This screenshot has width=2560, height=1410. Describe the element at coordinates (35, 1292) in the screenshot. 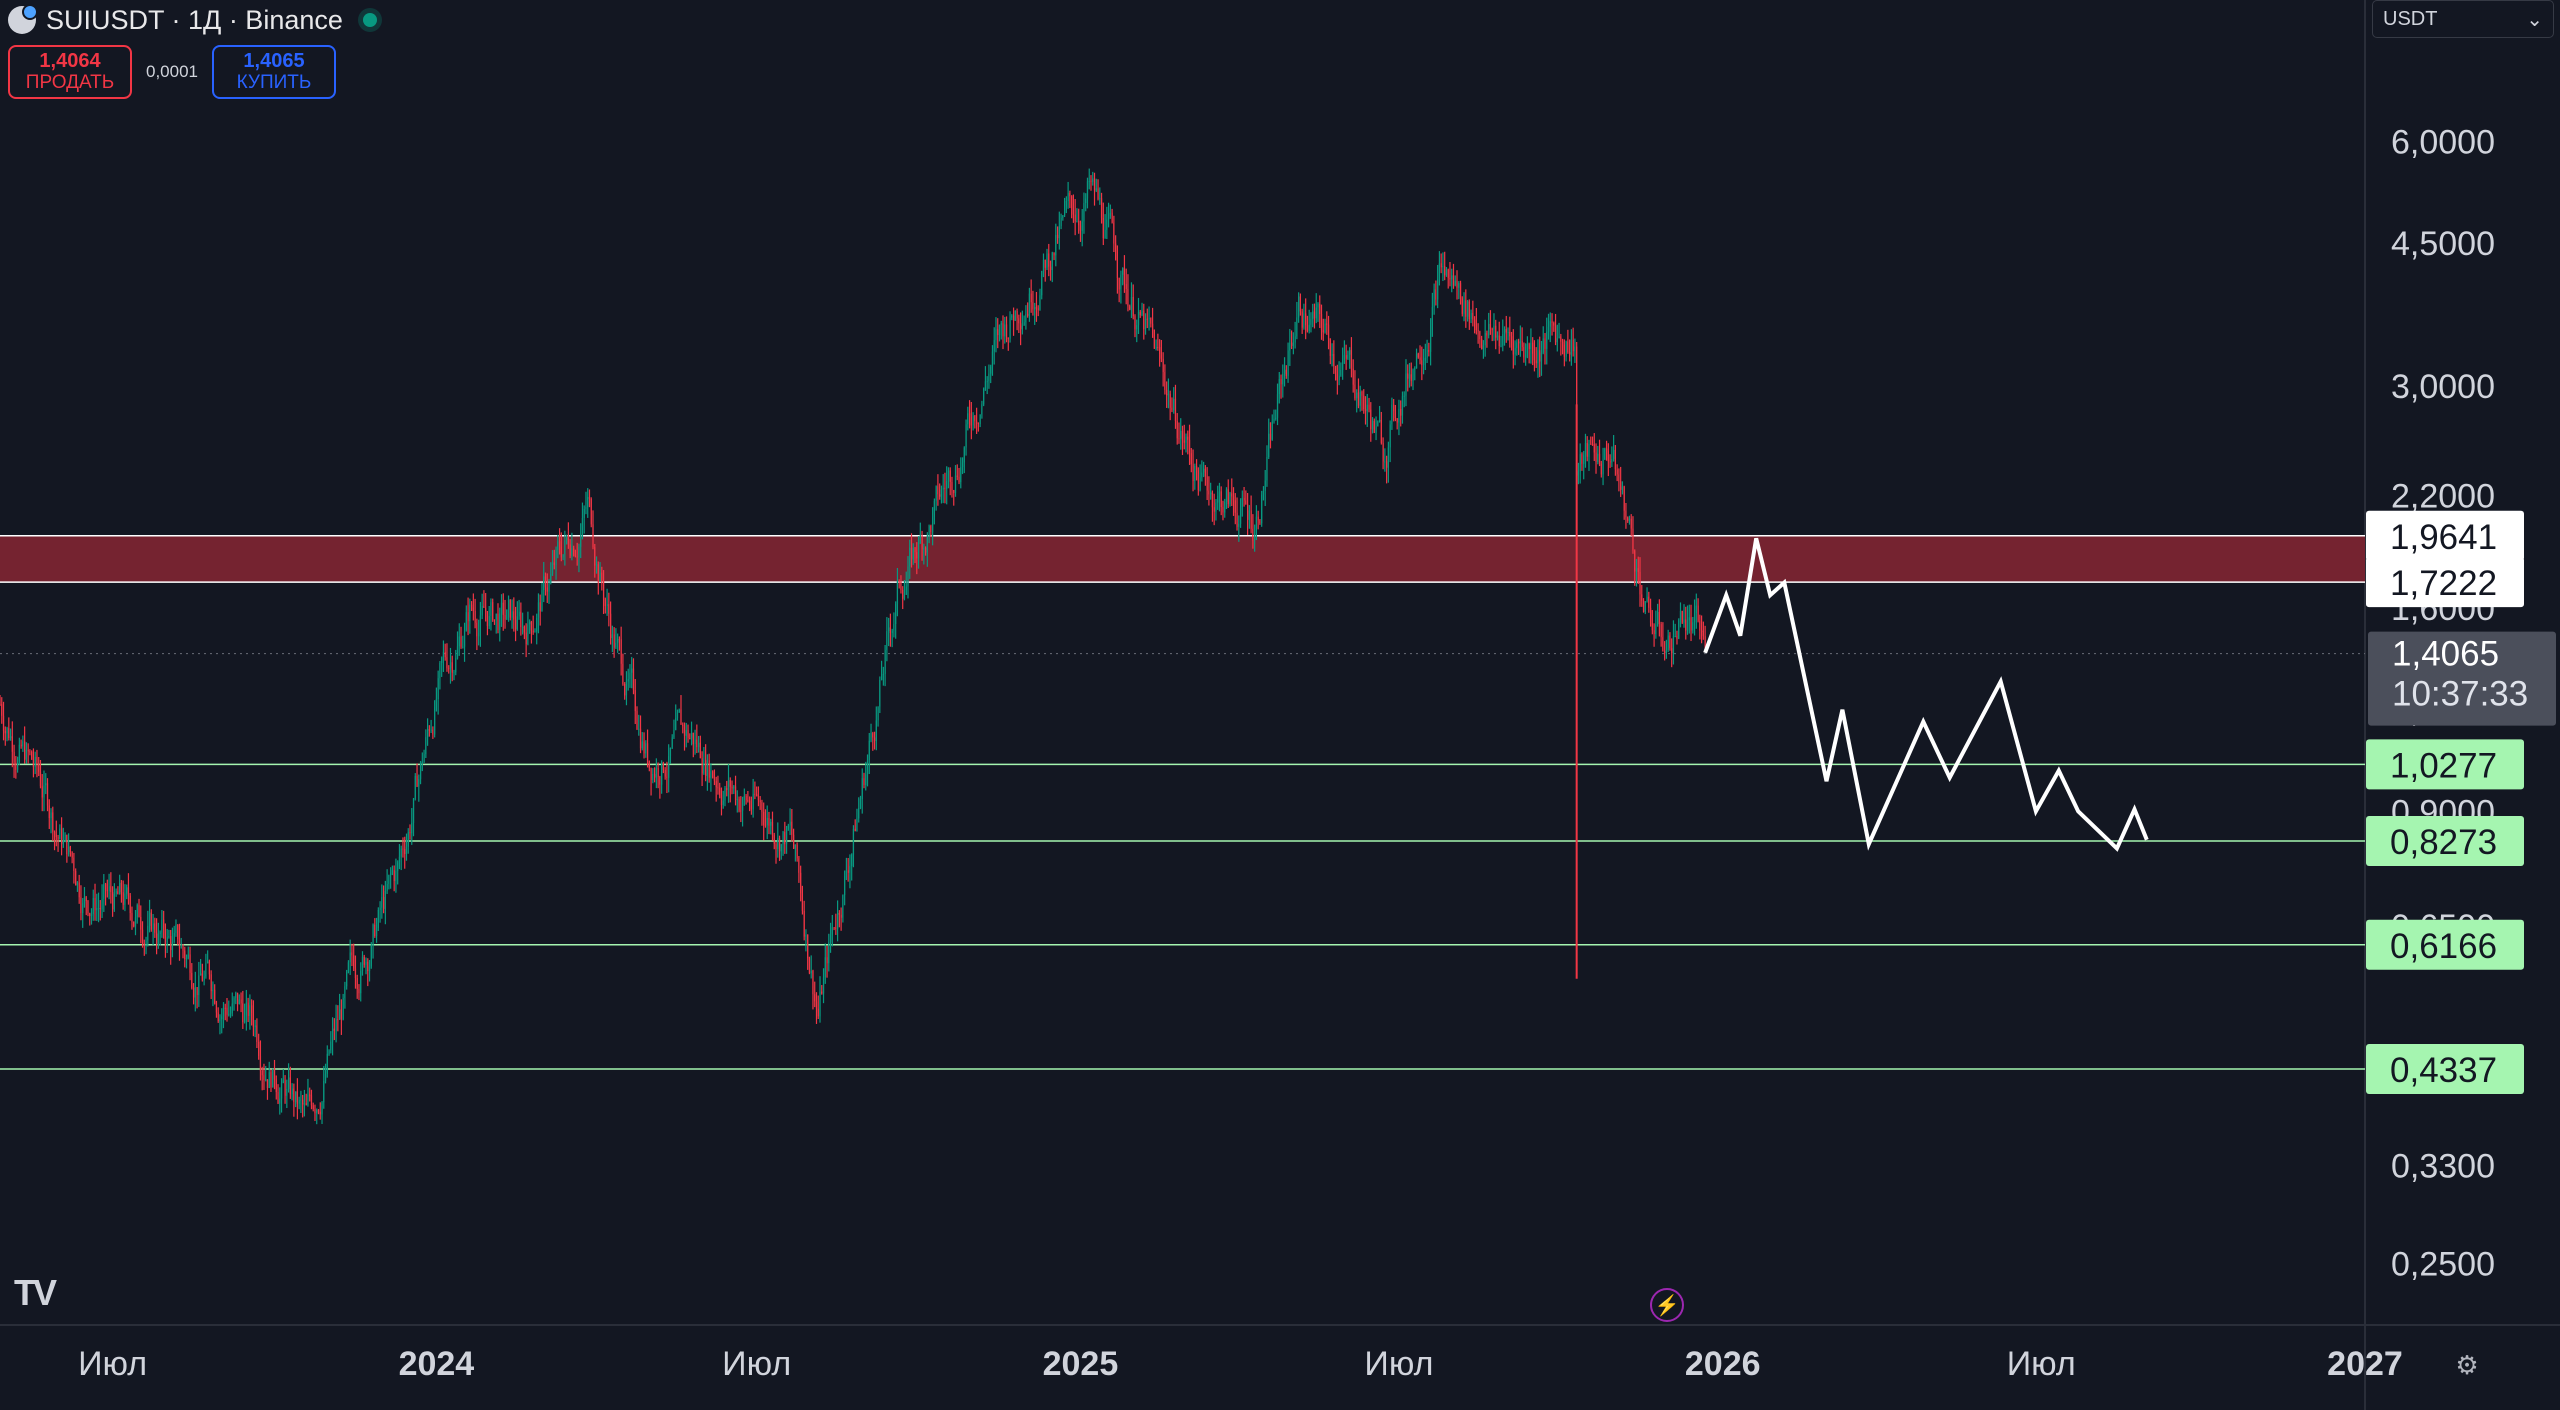

I see `tradingview-logo: TV` at that location.